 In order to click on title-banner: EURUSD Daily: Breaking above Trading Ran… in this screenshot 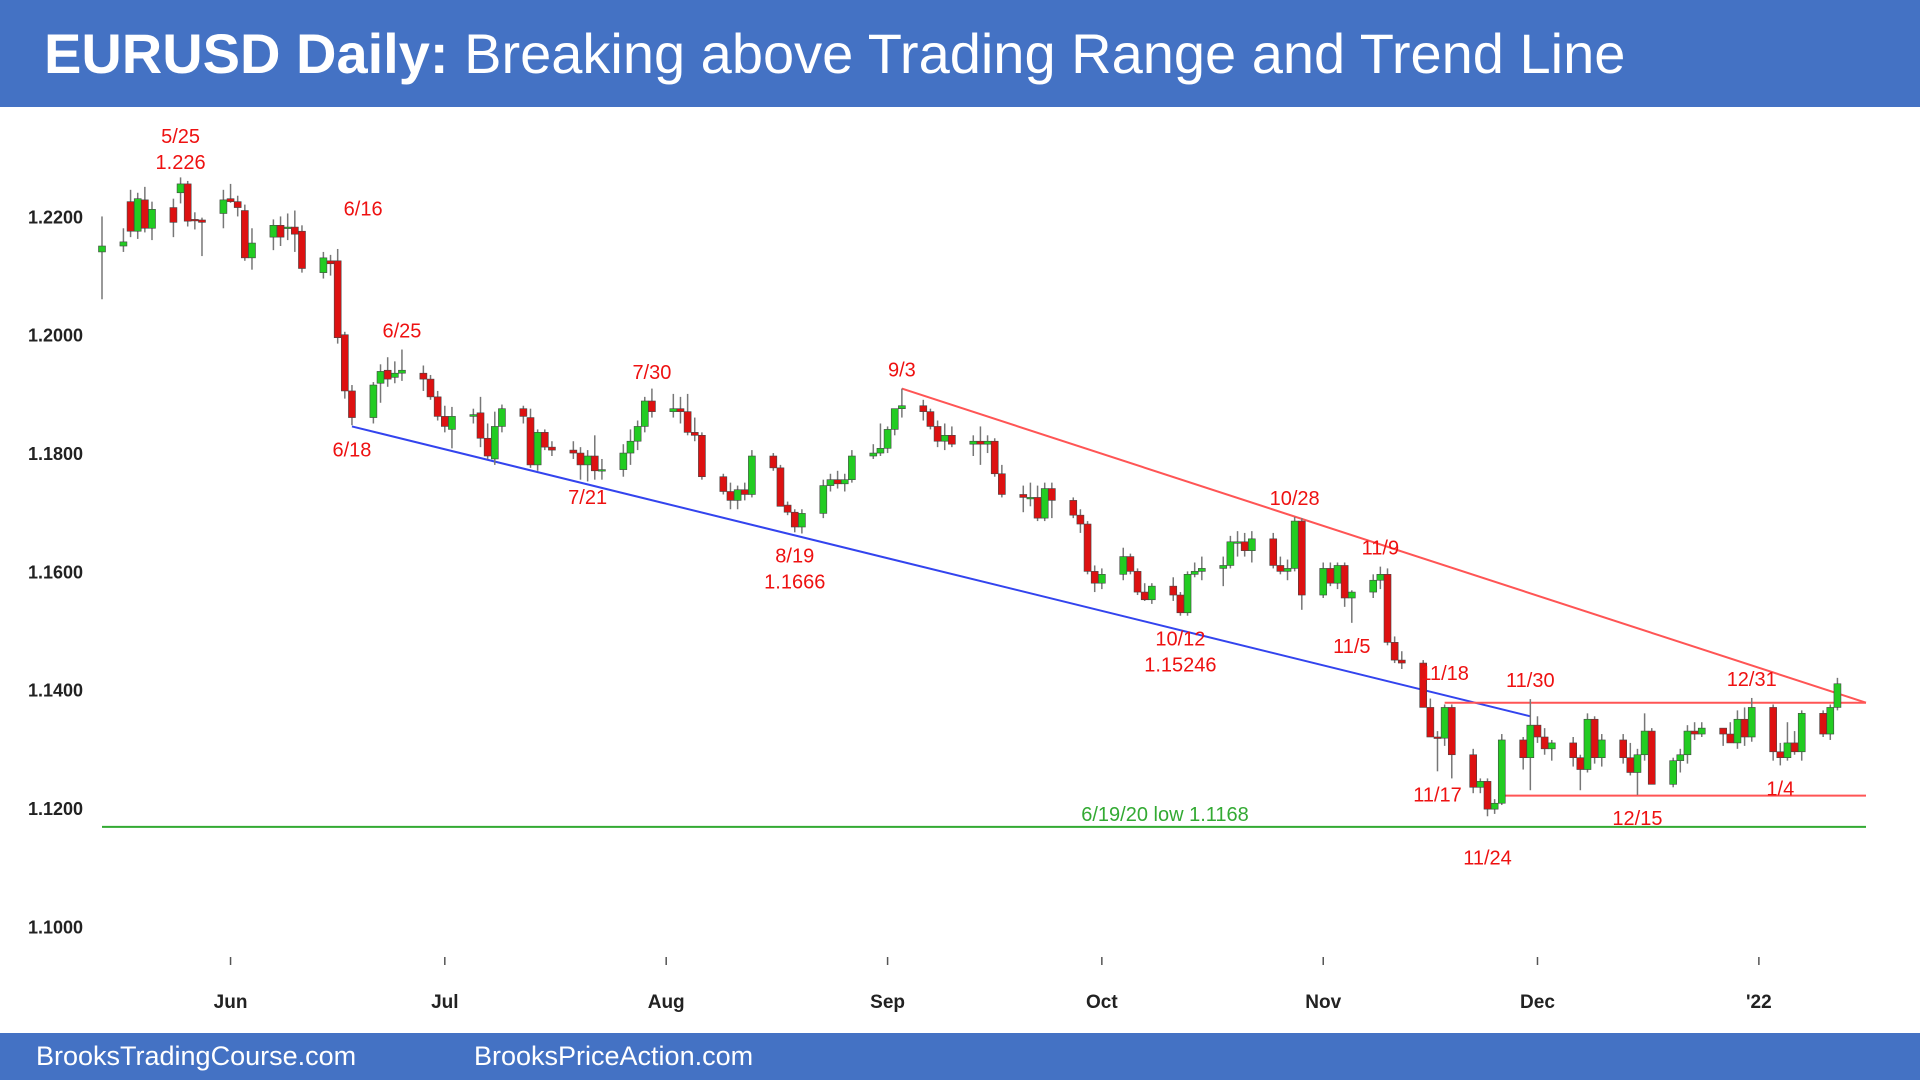, I will do `click(960, 53)`.